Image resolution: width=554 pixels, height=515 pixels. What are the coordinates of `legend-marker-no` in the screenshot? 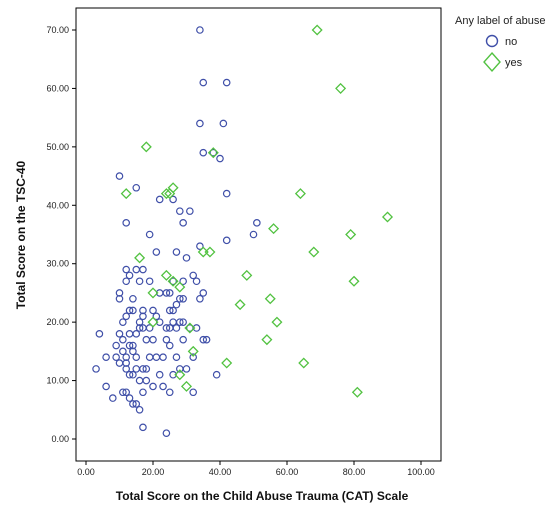 It's located at (492, 41).